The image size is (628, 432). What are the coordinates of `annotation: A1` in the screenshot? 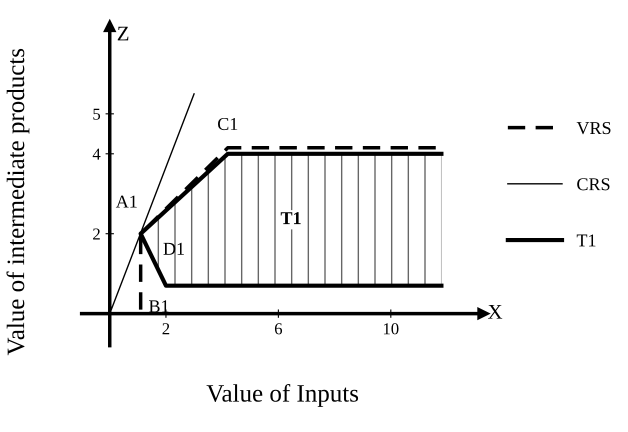 It's located at (126, 202).